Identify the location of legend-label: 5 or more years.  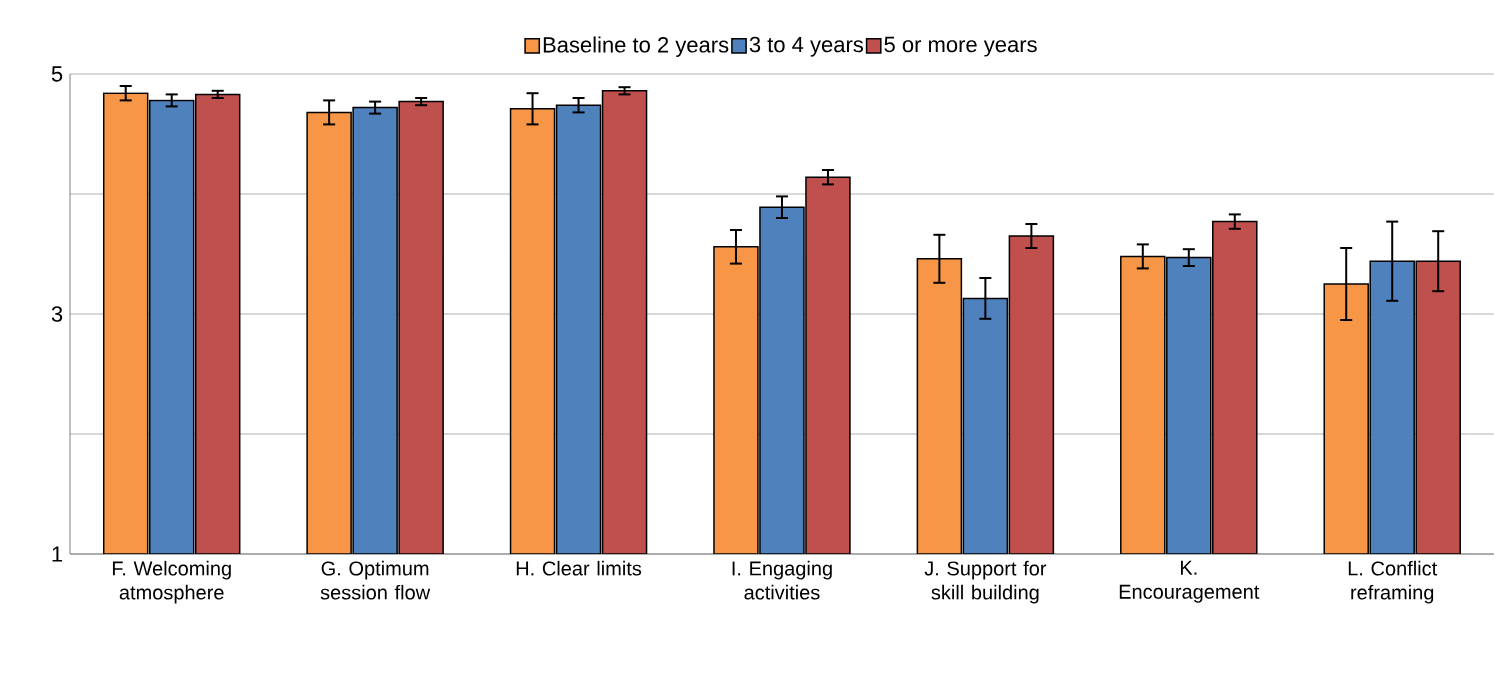
(960, 46).